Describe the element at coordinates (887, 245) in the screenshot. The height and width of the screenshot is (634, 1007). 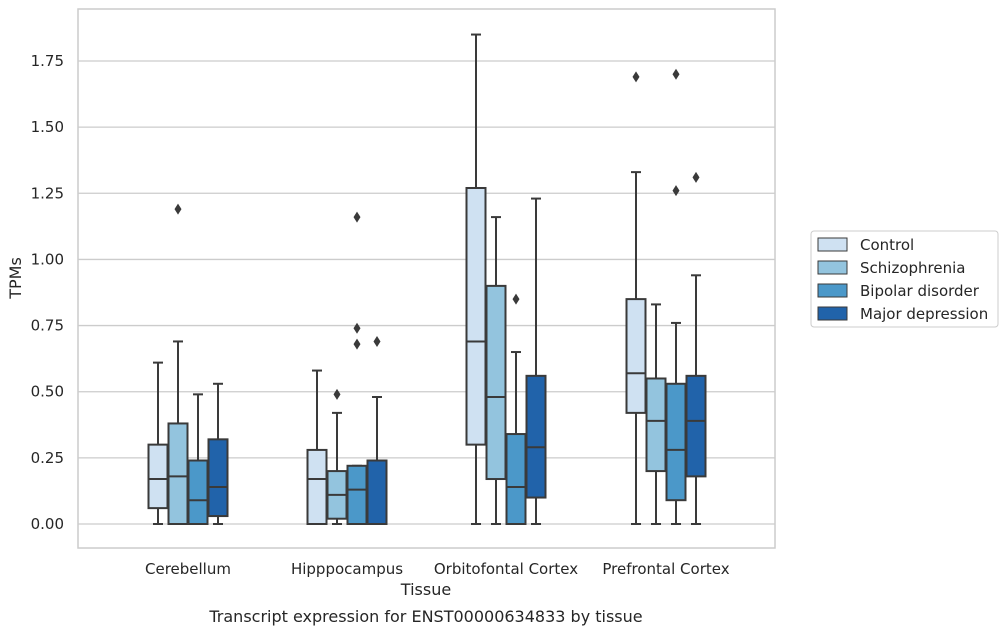
I see `legend-label: Control` at that location.